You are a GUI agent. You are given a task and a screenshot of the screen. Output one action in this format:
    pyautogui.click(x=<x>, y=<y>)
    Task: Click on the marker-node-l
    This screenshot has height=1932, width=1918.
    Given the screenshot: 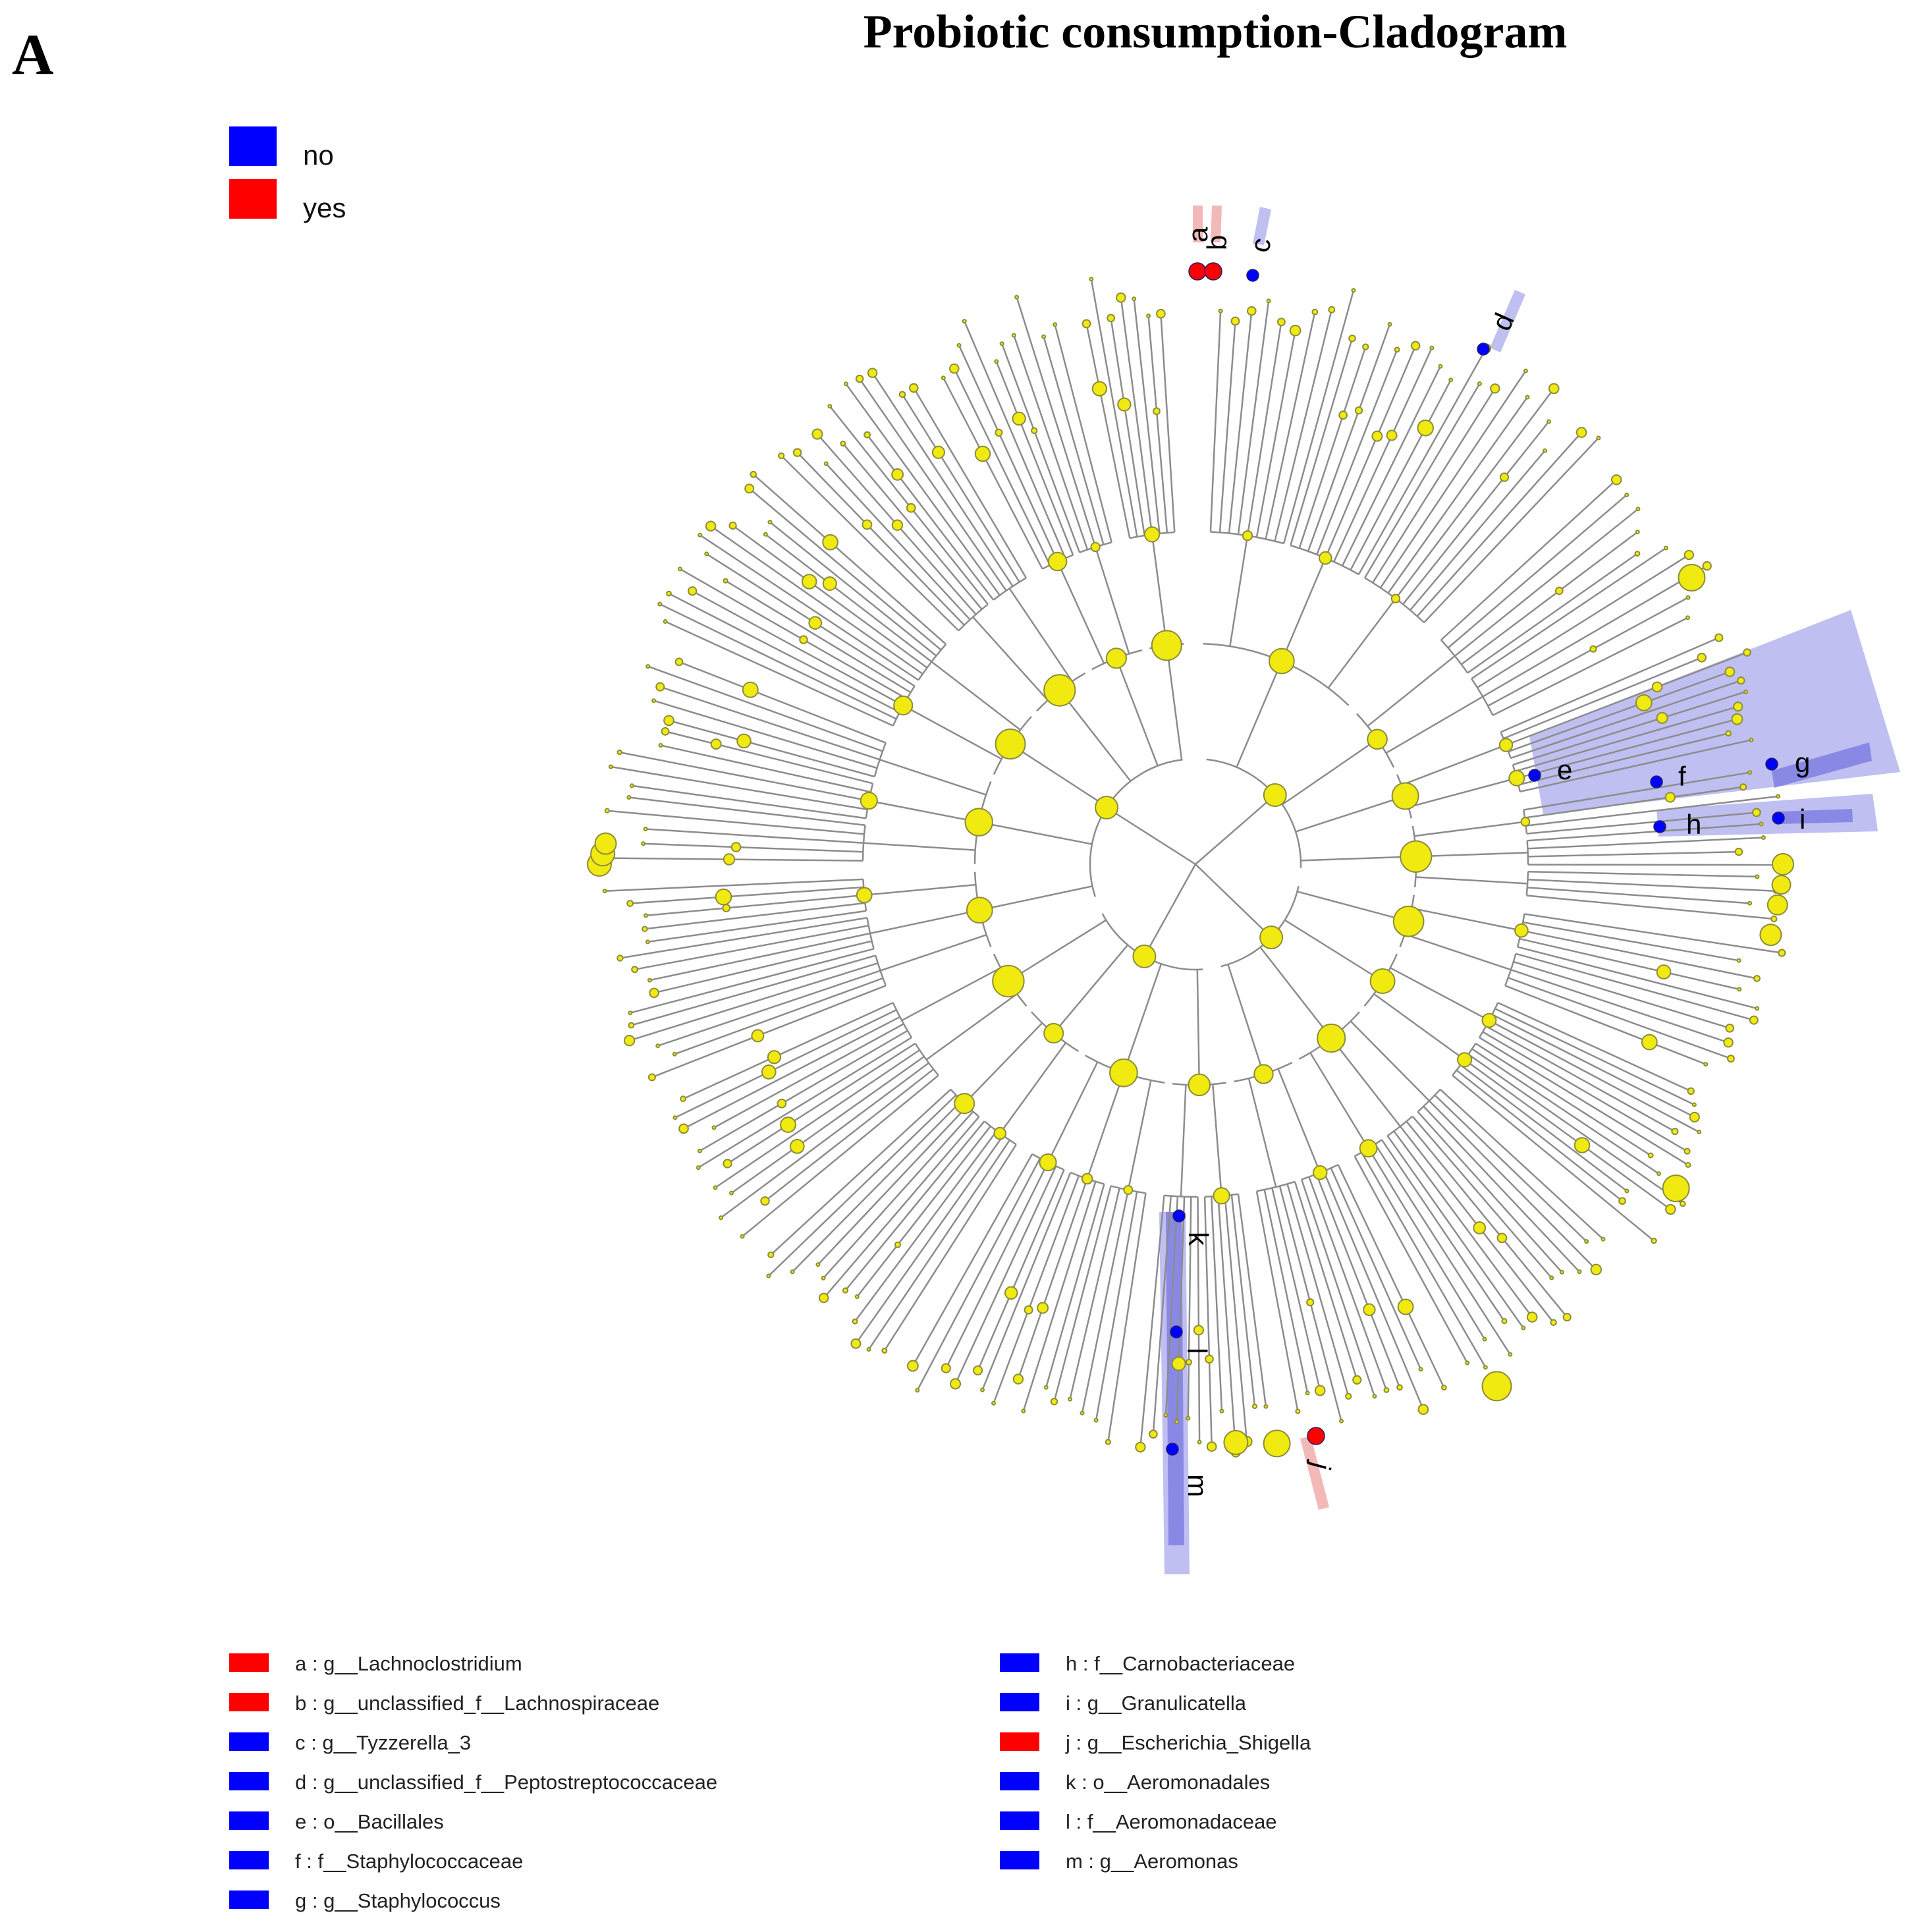 What is the action you would take?
    pyautogui.click(x=1176, y=1332)
    